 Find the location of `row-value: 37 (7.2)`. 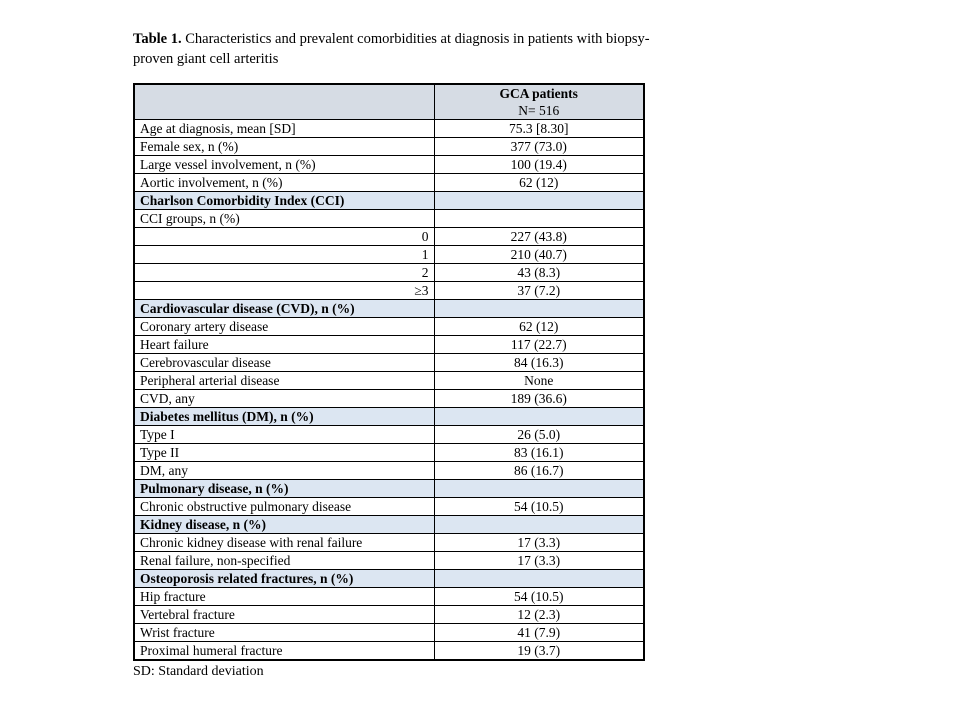

row-value: 37 (7.2) is located at coordinates (539, 290).